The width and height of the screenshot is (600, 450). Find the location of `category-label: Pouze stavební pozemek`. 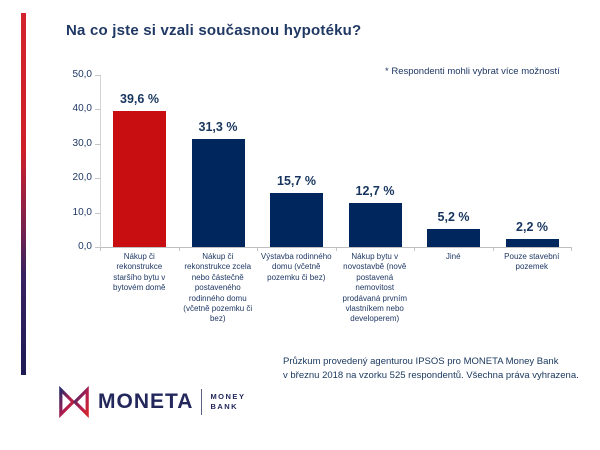

category-label: Pouze stavební pozemek is located at coordinates (532, 262).